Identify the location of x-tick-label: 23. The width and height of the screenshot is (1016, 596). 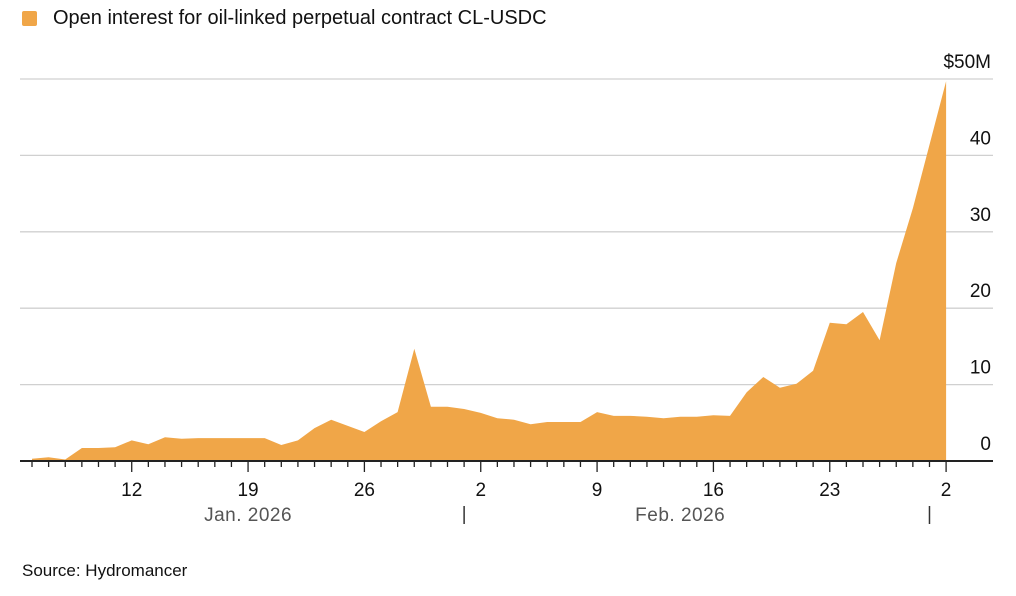
(829, 490).